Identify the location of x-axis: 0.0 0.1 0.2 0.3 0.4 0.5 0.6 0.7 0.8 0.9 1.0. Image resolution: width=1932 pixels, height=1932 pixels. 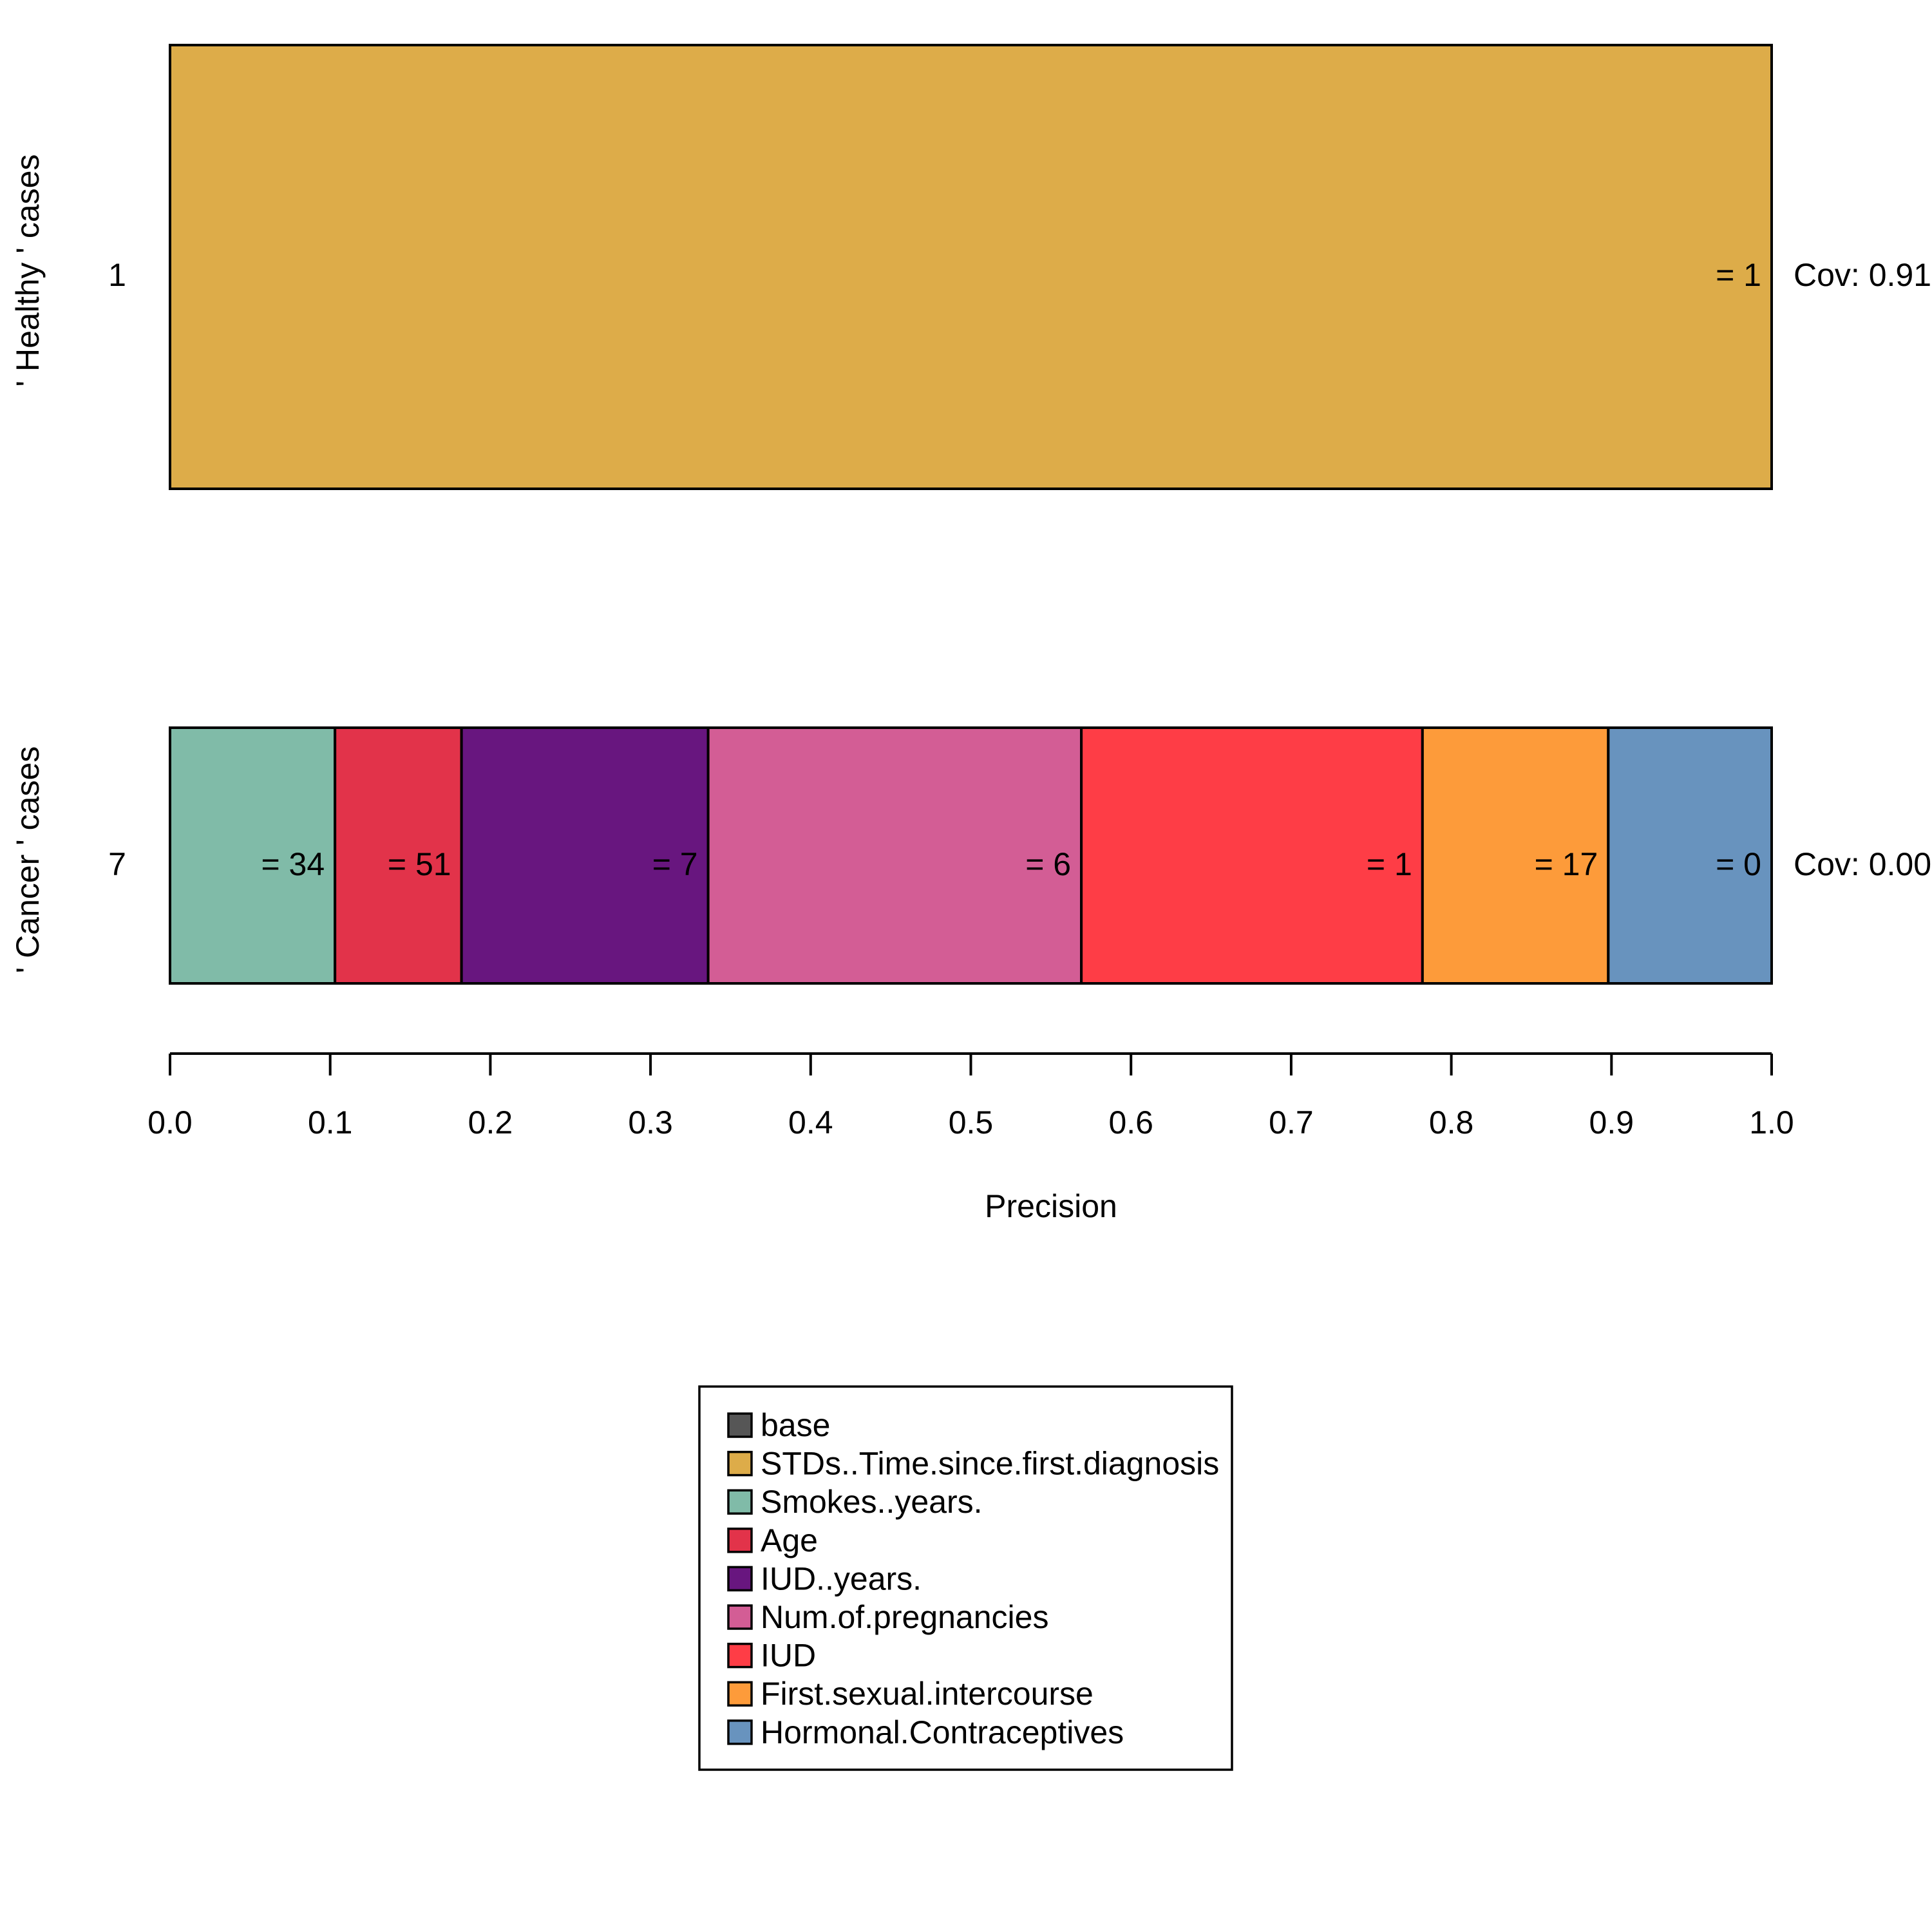
(971, 1096).